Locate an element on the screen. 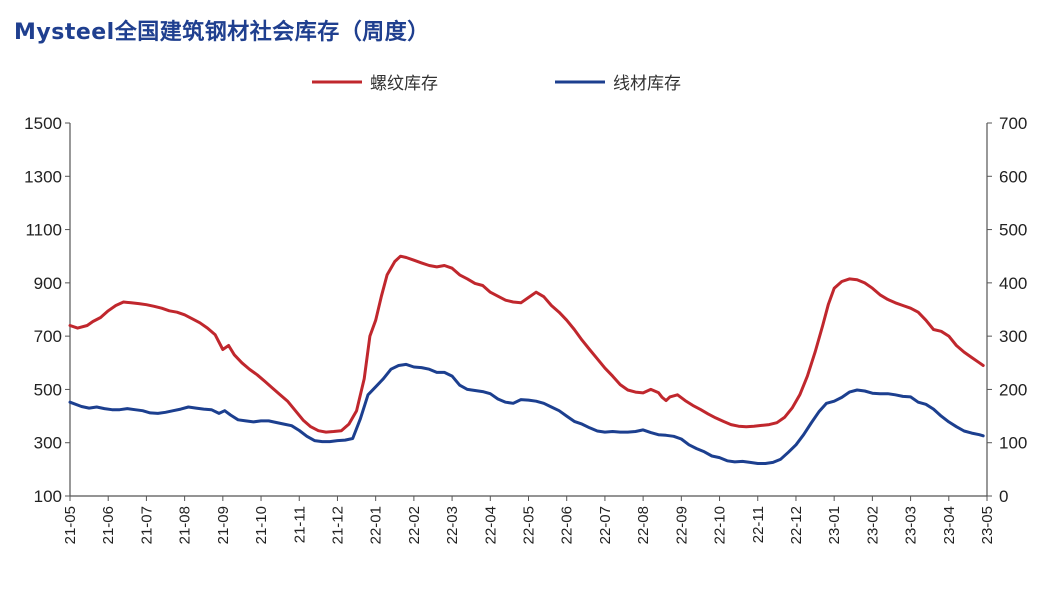  legend-label-rebar: 螺纹库存 is located at coordinates (404, 84).